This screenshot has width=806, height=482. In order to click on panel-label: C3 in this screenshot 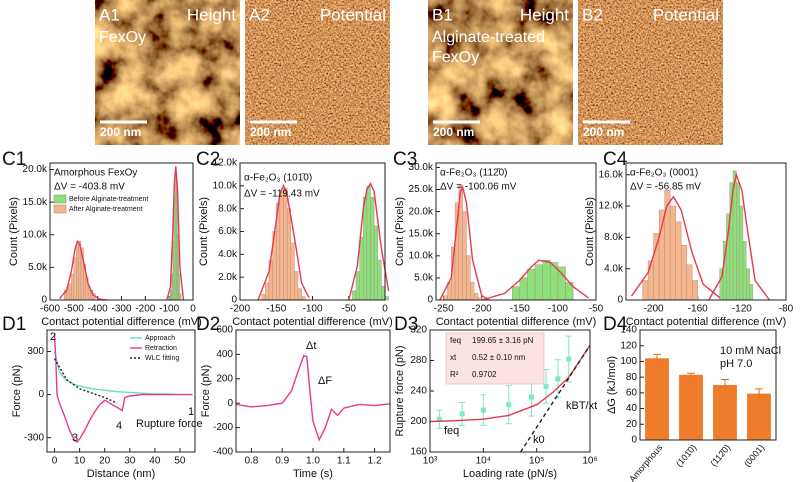, I will do `click(405, 159)`.